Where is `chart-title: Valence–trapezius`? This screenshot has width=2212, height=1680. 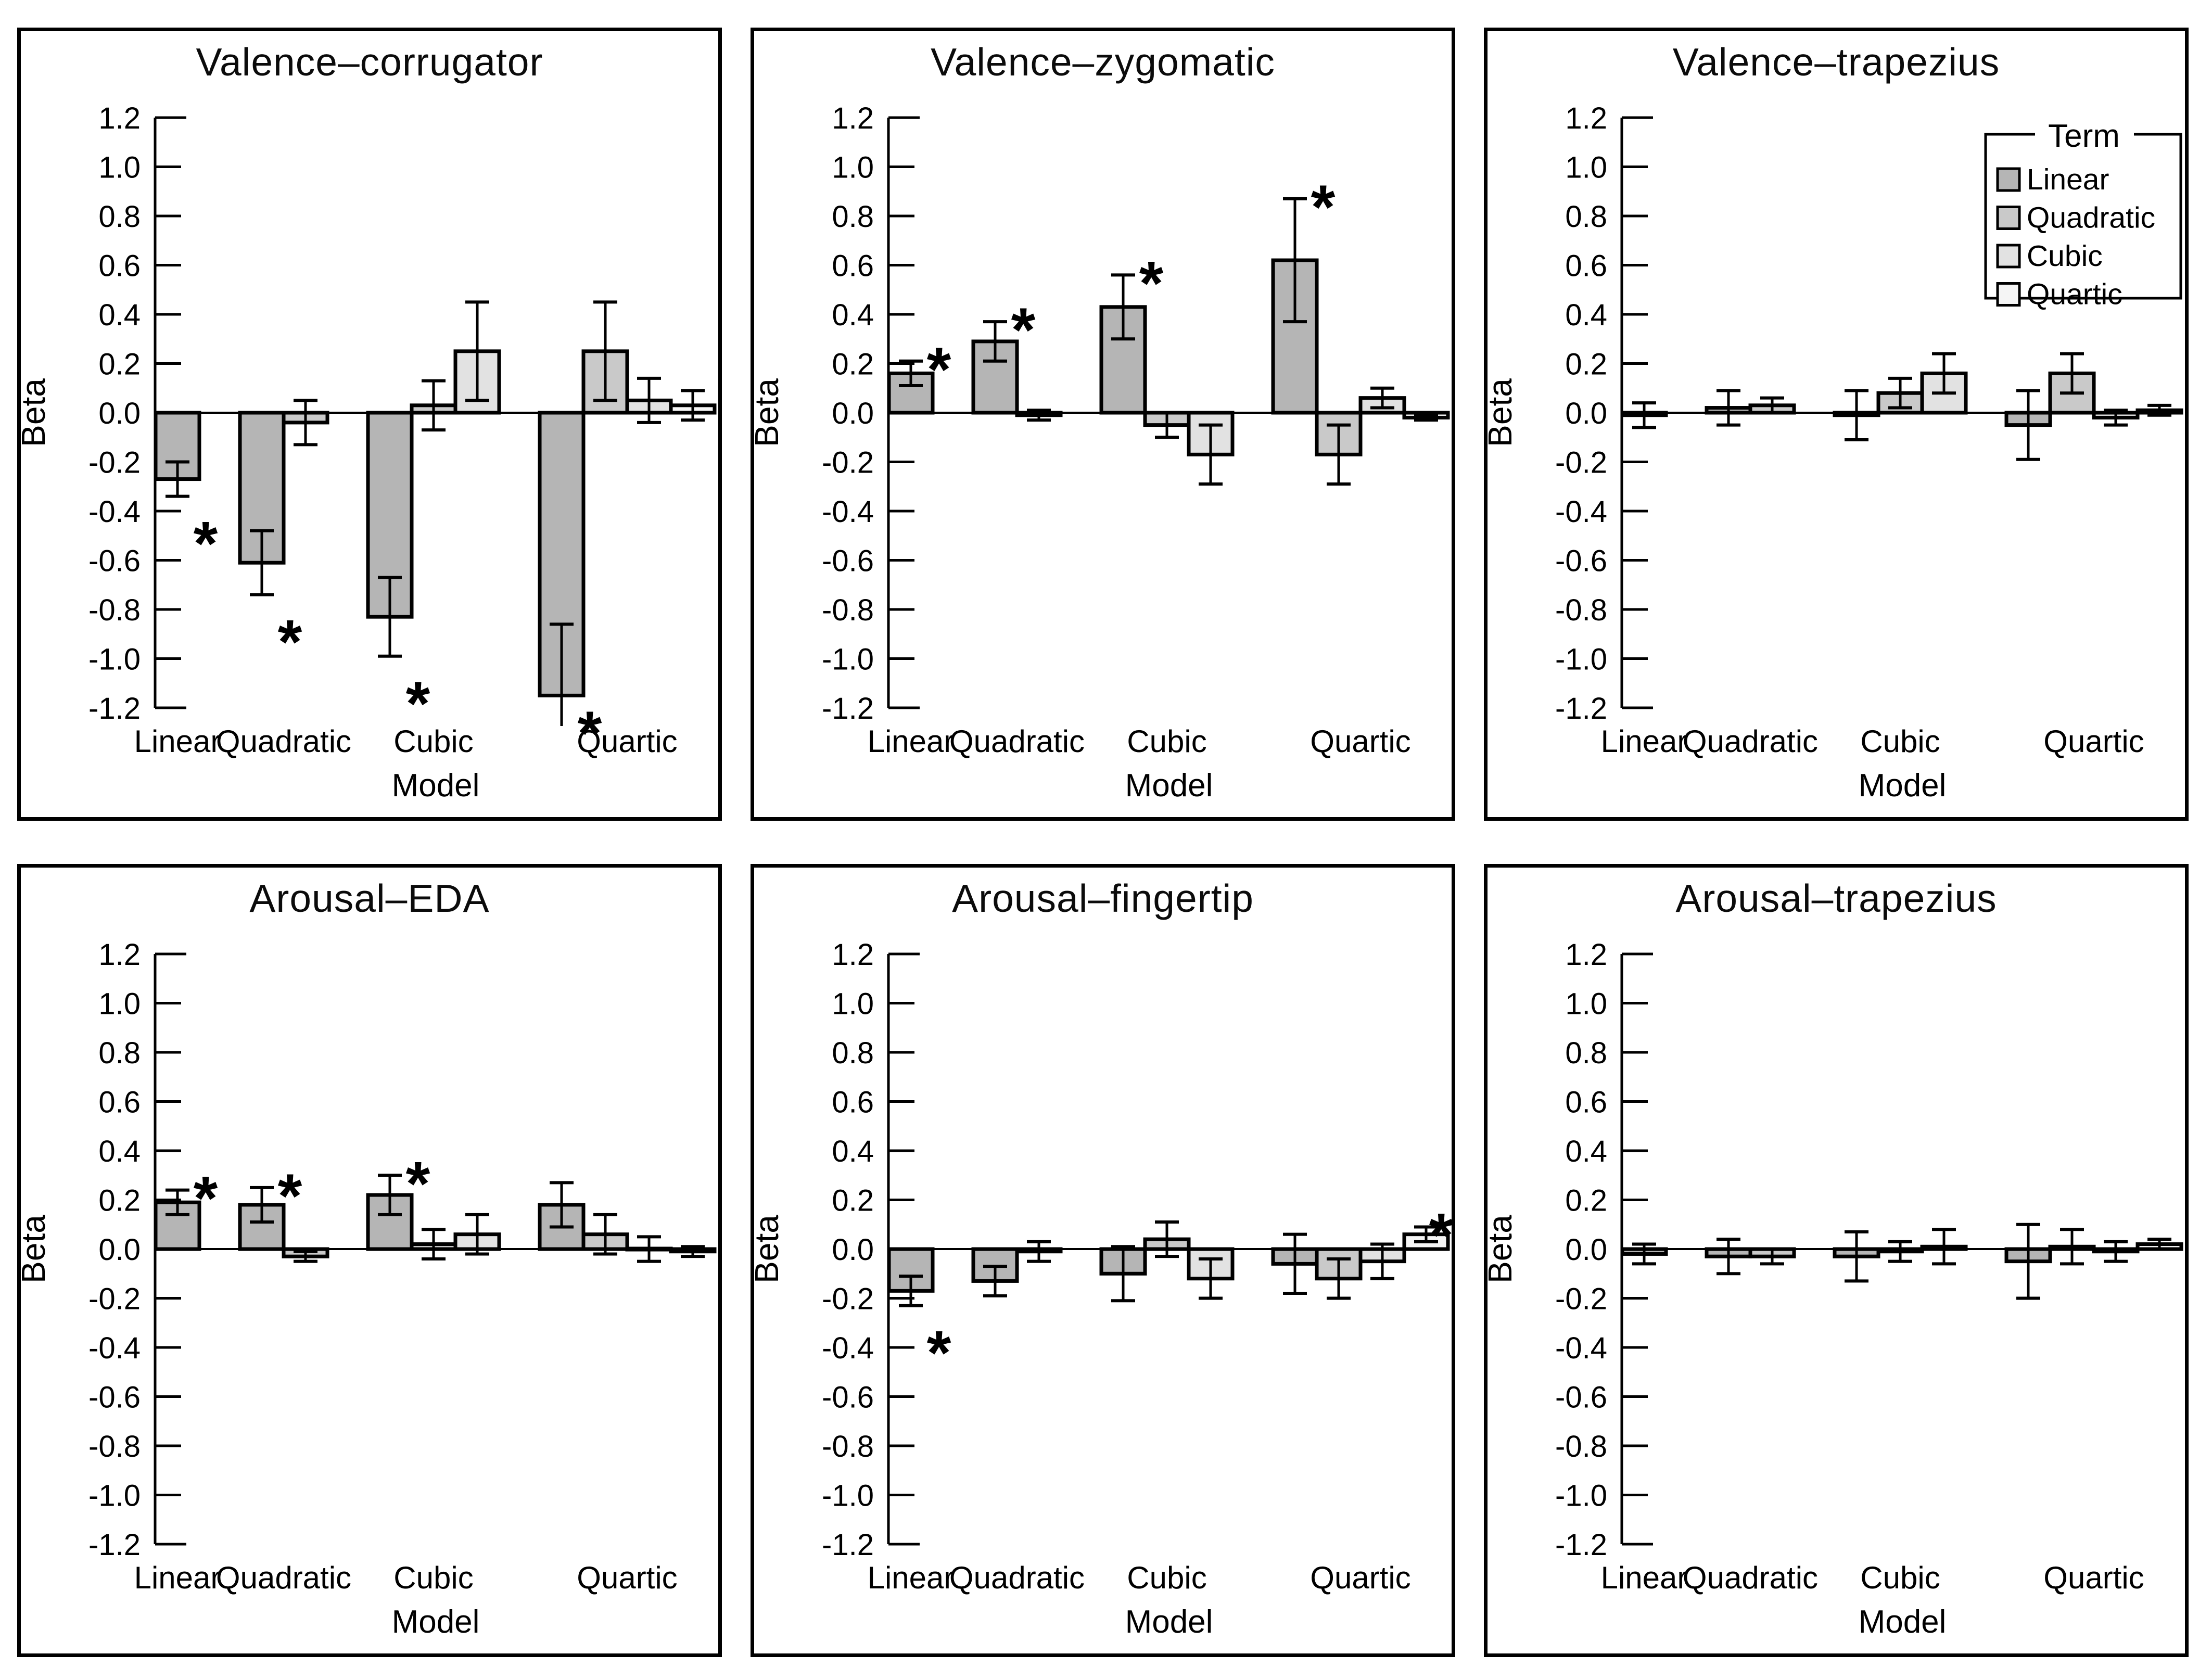 chart-title: Valence–trapezius is located at coordinates (1836, 62).